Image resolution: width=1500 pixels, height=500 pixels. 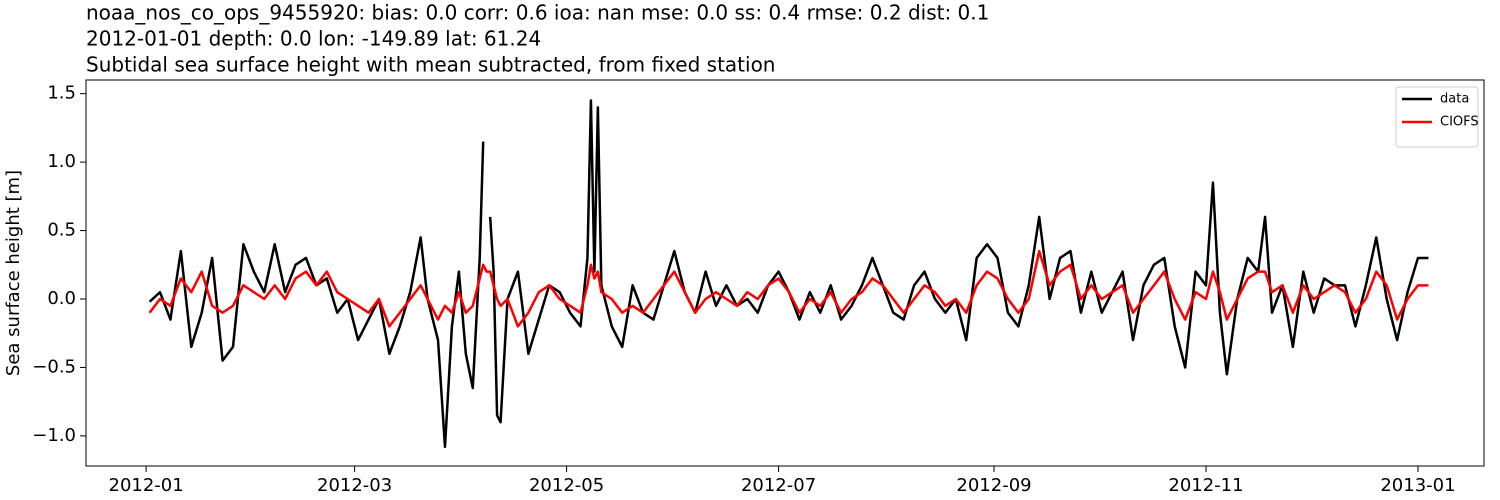 What do you see at coordinates (61, 230) in the screenshot?
I see `y-tick-label: 0.5` at bounding box center [61, 230].